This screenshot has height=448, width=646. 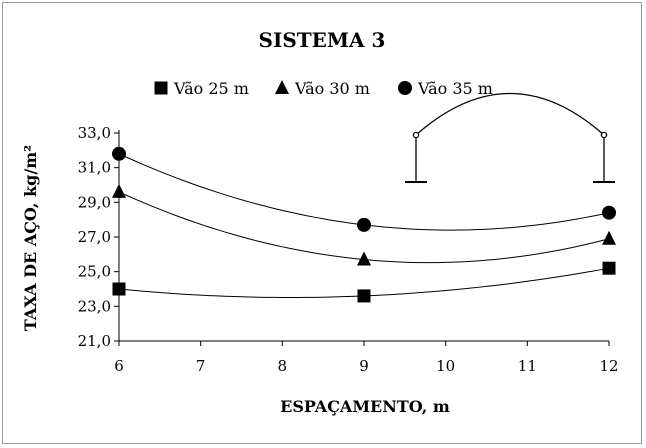 What do you see at coordinates (94, 341) in the screenshot?
I see `y-tick-label: 21,0` at bounding box center [94, 341].